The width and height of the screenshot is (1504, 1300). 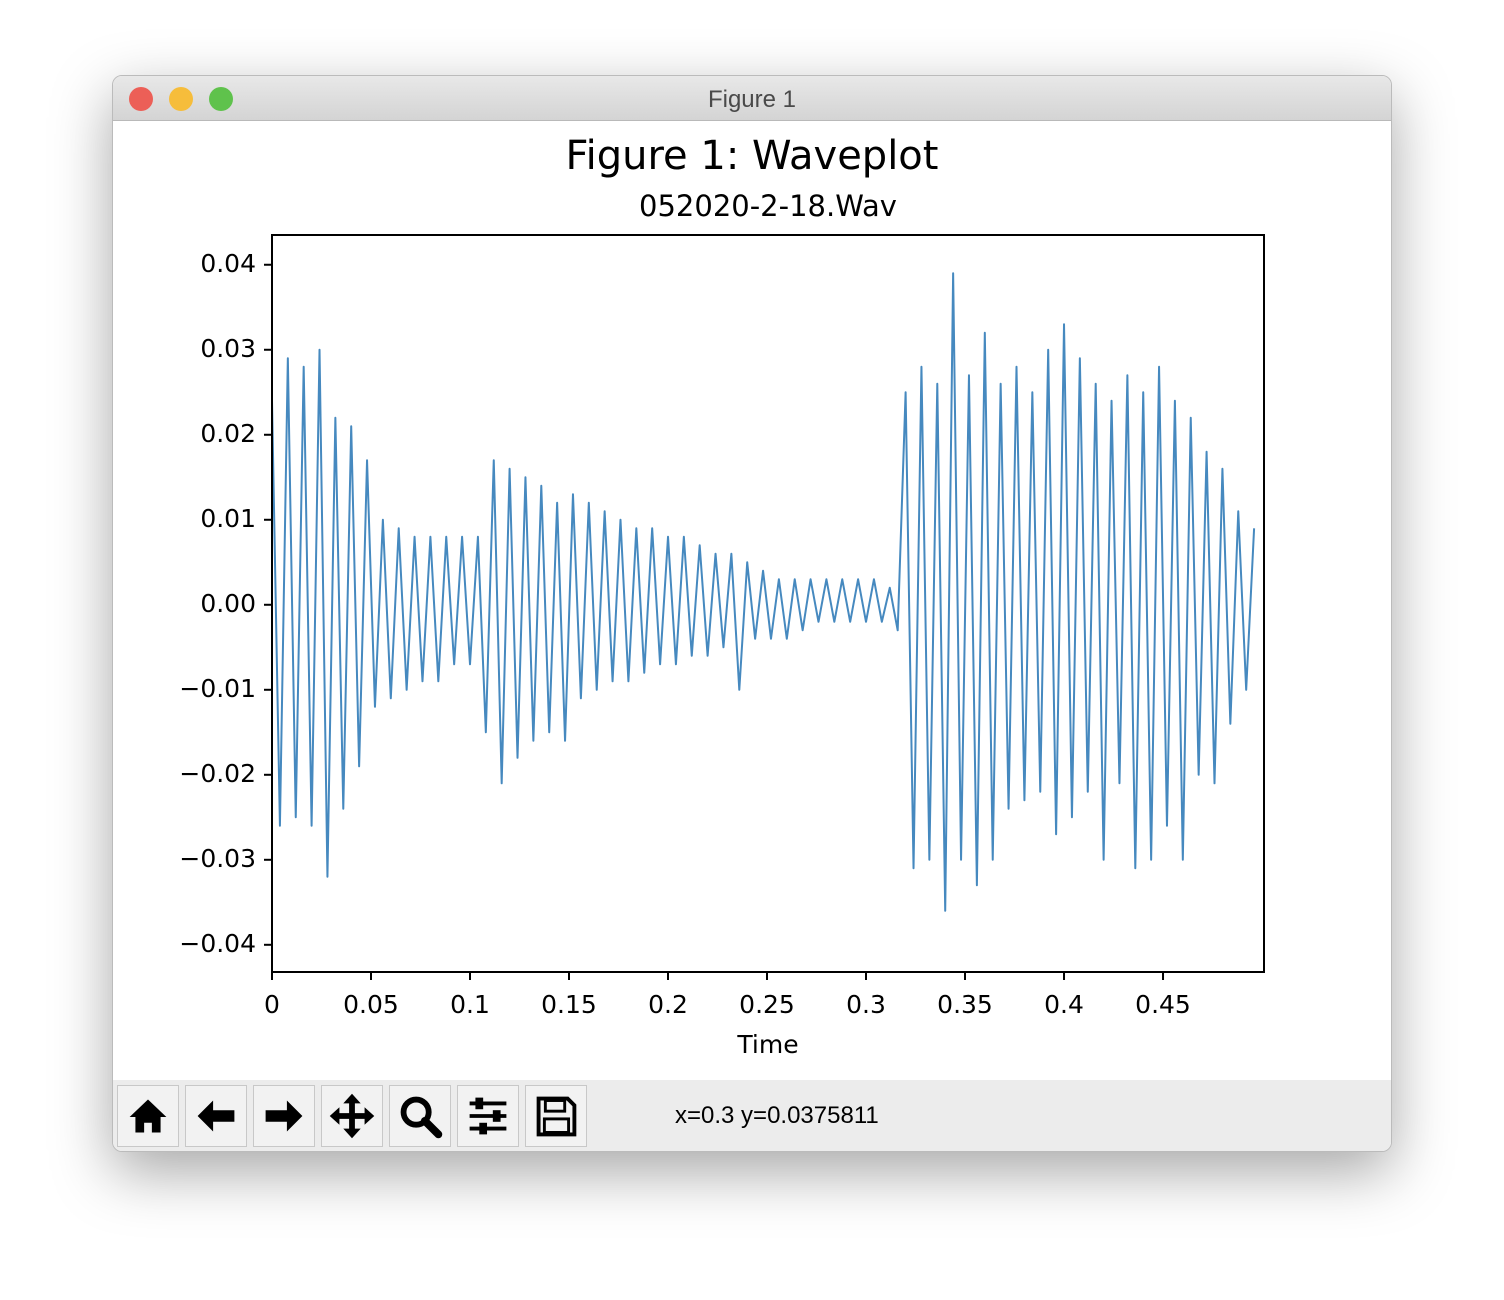 I want to click on zoom-tool-button, so click(x=420, y=1116).